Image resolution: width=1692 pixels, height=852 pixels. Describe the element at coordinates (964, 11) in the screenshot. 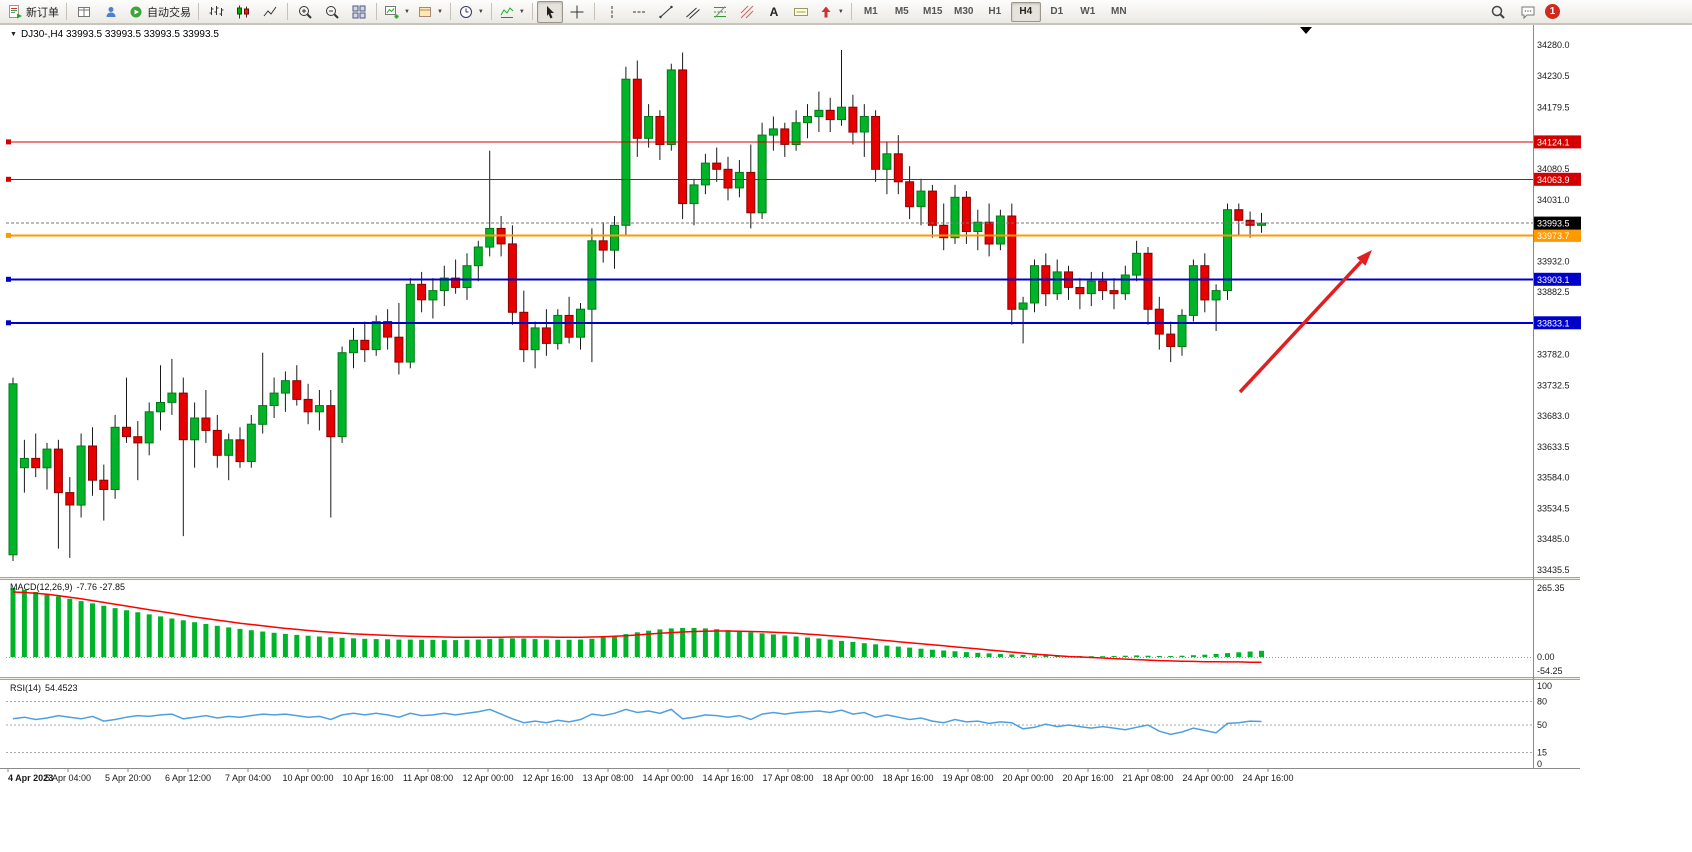

I see `timeframe-M30-button: M30` at that location.